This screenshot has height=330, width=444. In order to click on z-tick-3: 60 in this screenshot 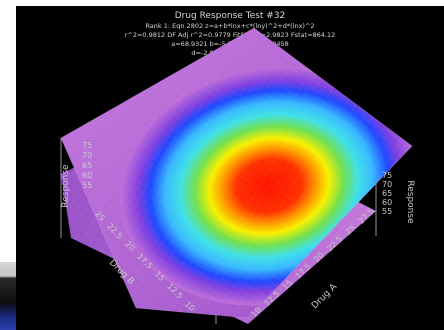, I will do `click(87, 175)`.